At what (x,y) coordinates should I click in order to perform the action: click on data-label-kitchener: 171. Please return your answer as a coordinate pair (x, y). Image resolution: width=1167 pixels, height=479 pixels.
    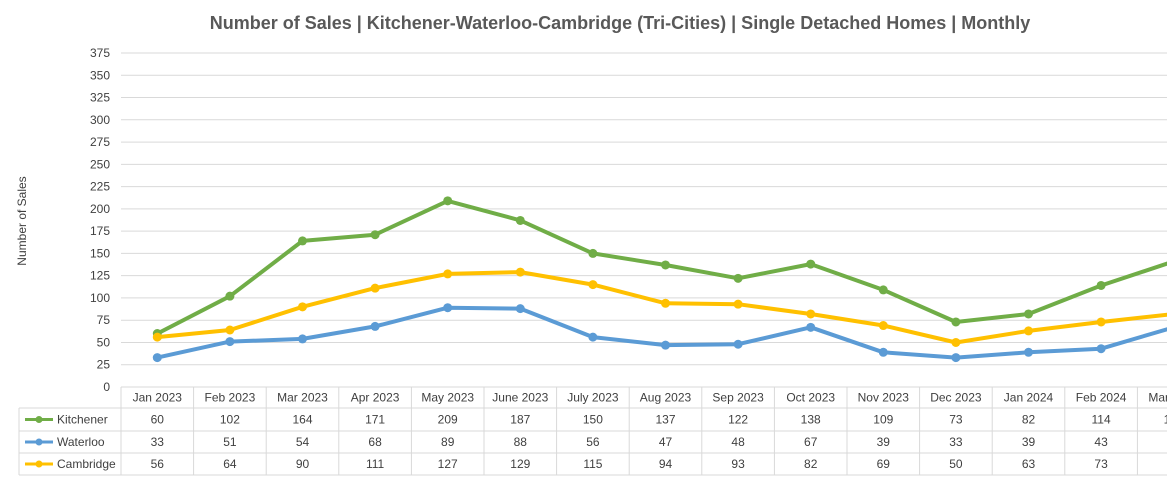
    Looking at the image, I should click on (375, 420).